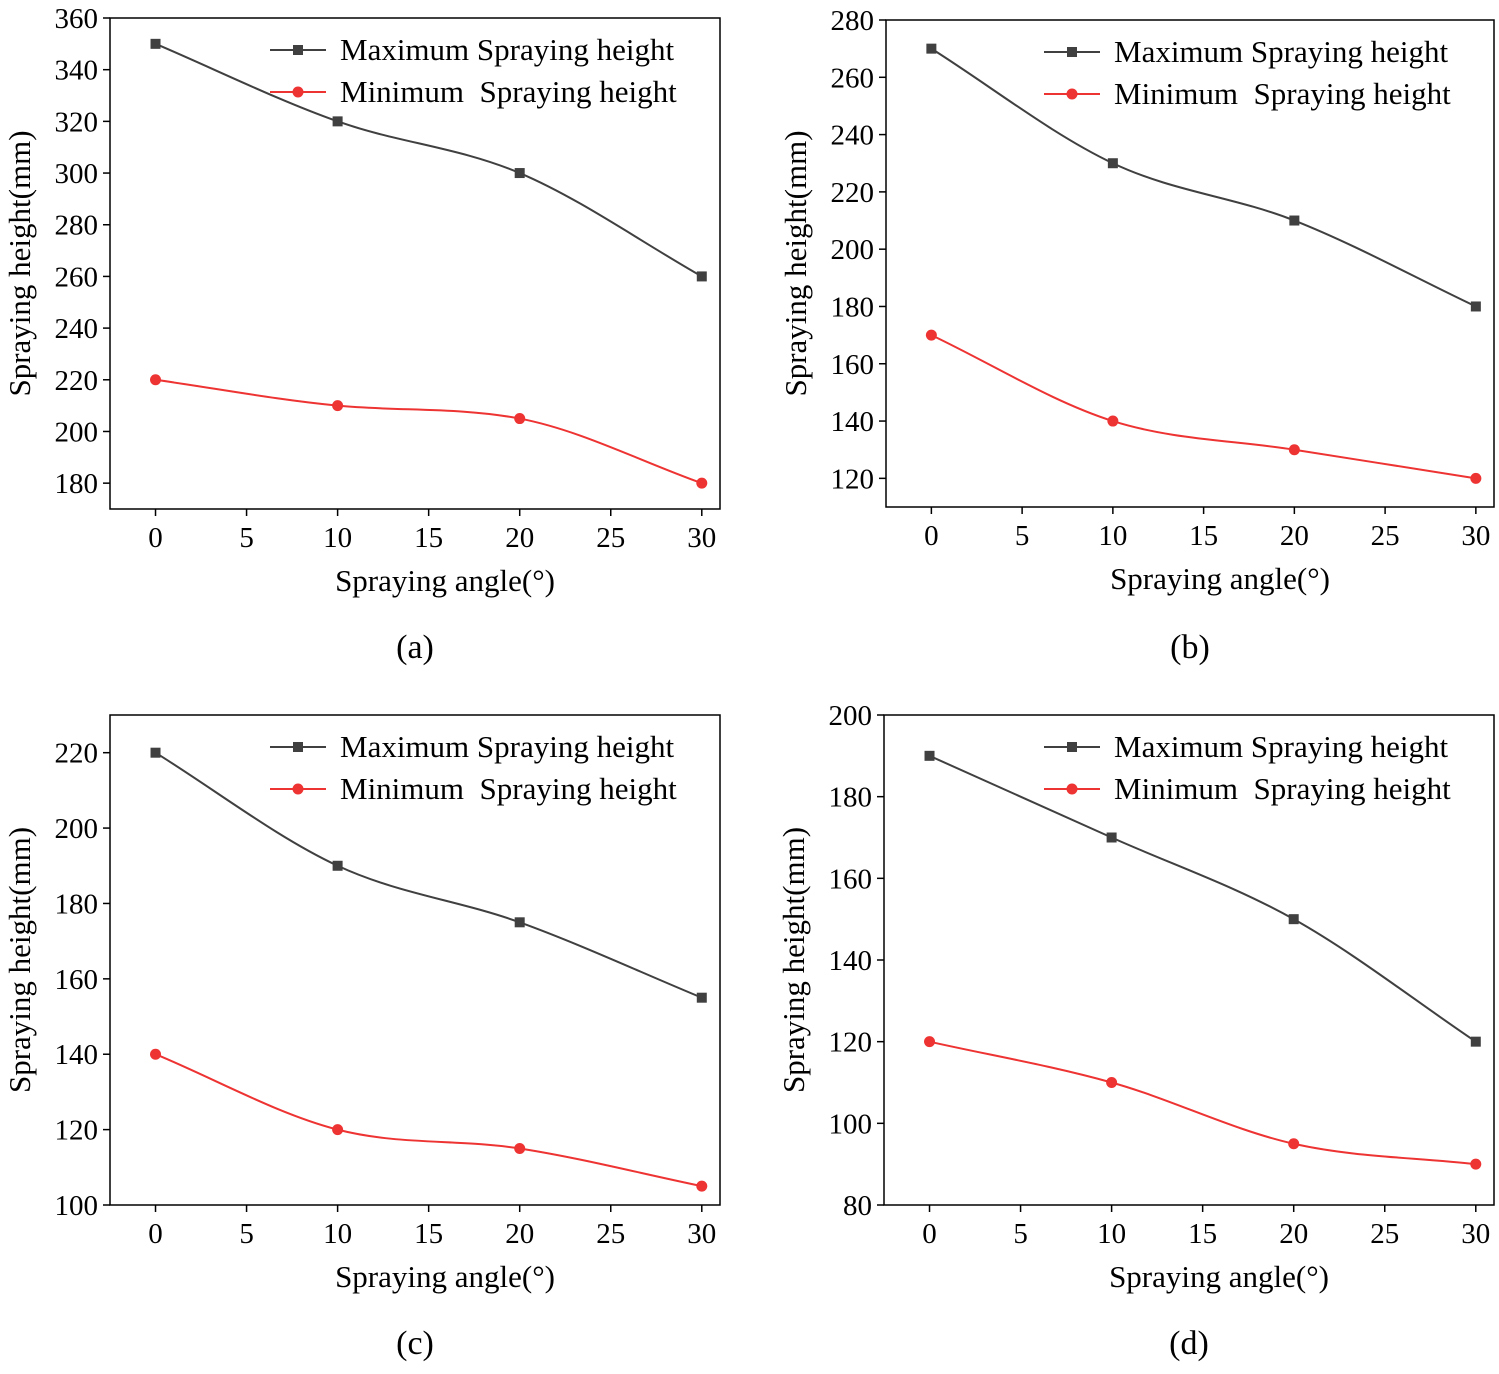 The image size is (1499, 1374). Describe the element at coordinates (77, 174) in the screenshot. I see `y-tick-label: 300` at that location.